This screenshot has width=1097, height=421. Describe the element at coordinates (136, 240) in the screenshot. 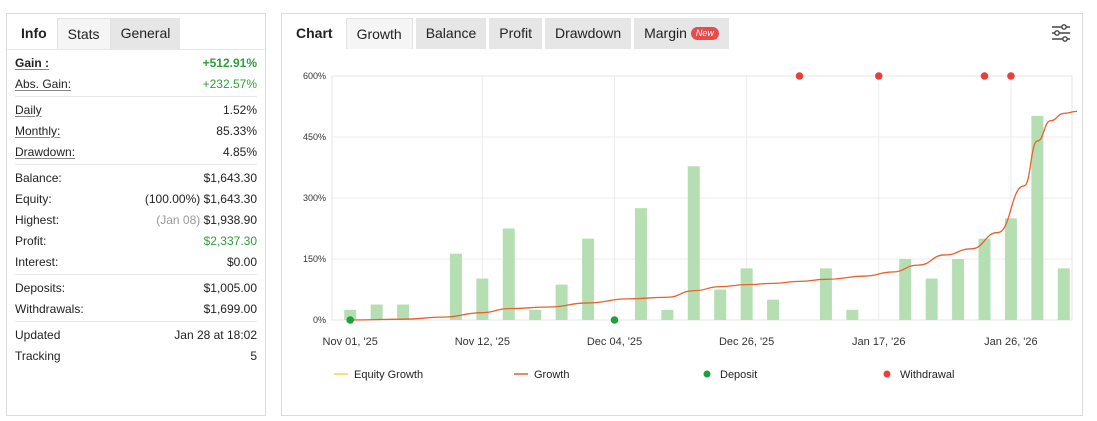

I see `stat-profit: Profit: $2,337.30` at that location.